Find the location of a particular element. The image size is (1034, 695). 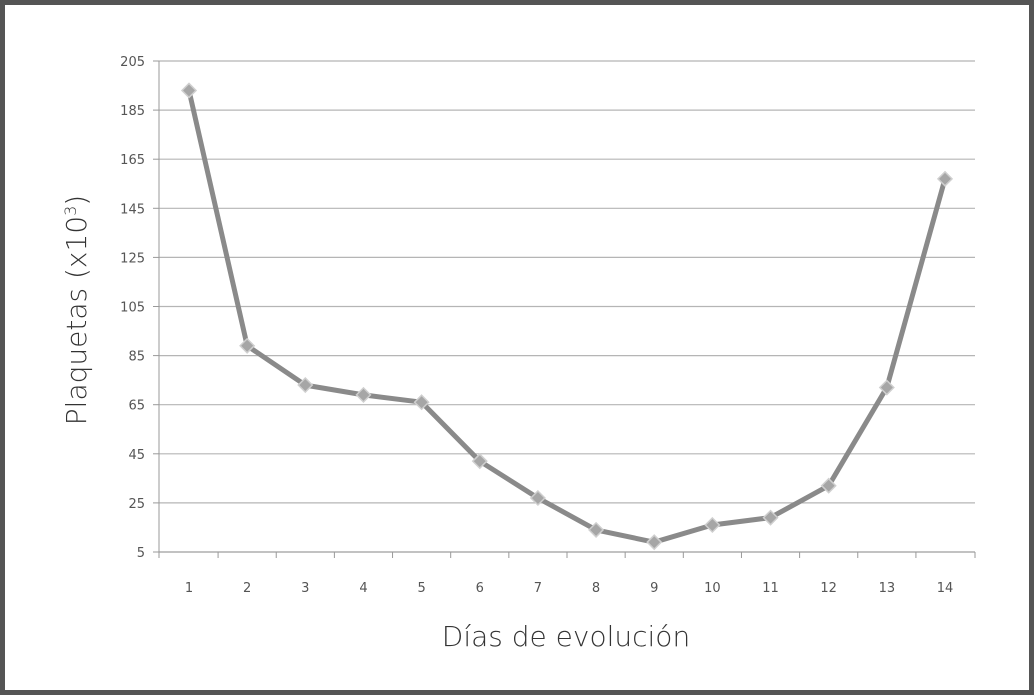

x-tick-label: 5 is located at coordinates (421, 588).